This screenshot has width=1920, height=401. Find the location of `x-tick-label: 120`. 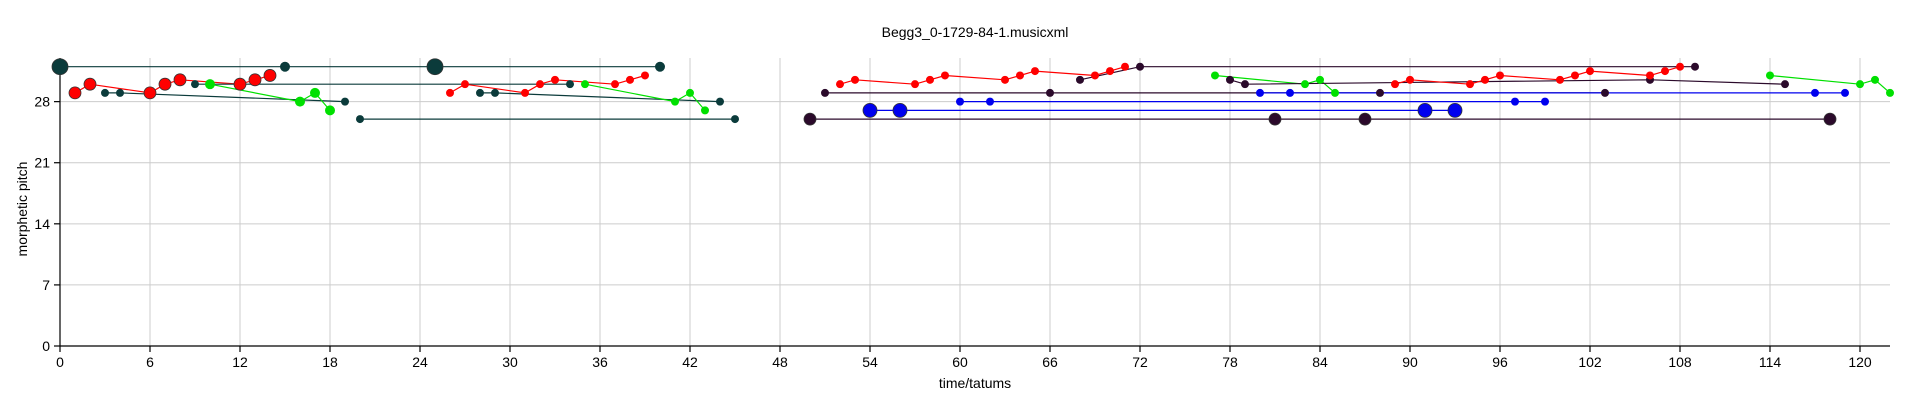

x-tick-label: 120 is located at coordinates (1860, 362).